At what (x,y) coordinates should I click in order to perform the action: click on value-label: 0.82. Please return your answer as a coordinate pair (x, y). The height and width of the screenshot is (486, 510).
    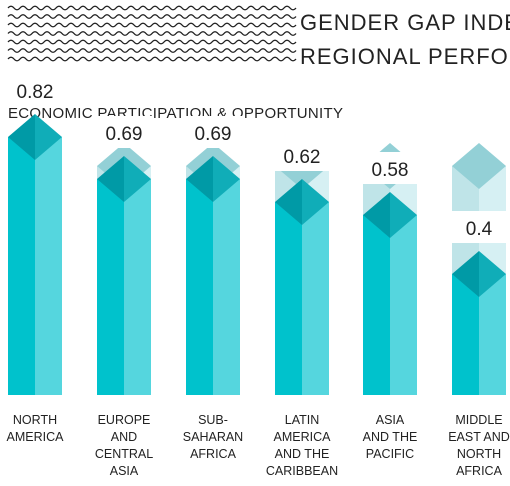
    Looking at the image, I should click on (35, 92).